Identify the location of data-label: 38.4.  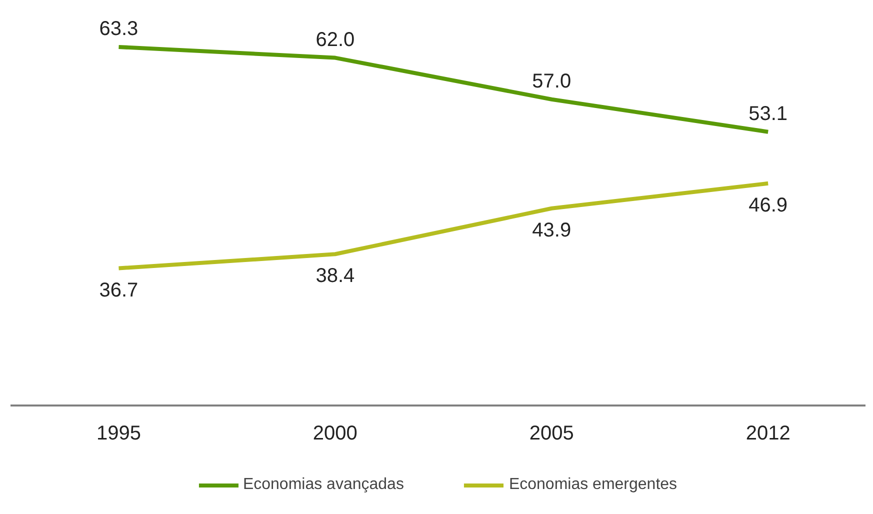
(335, 276).